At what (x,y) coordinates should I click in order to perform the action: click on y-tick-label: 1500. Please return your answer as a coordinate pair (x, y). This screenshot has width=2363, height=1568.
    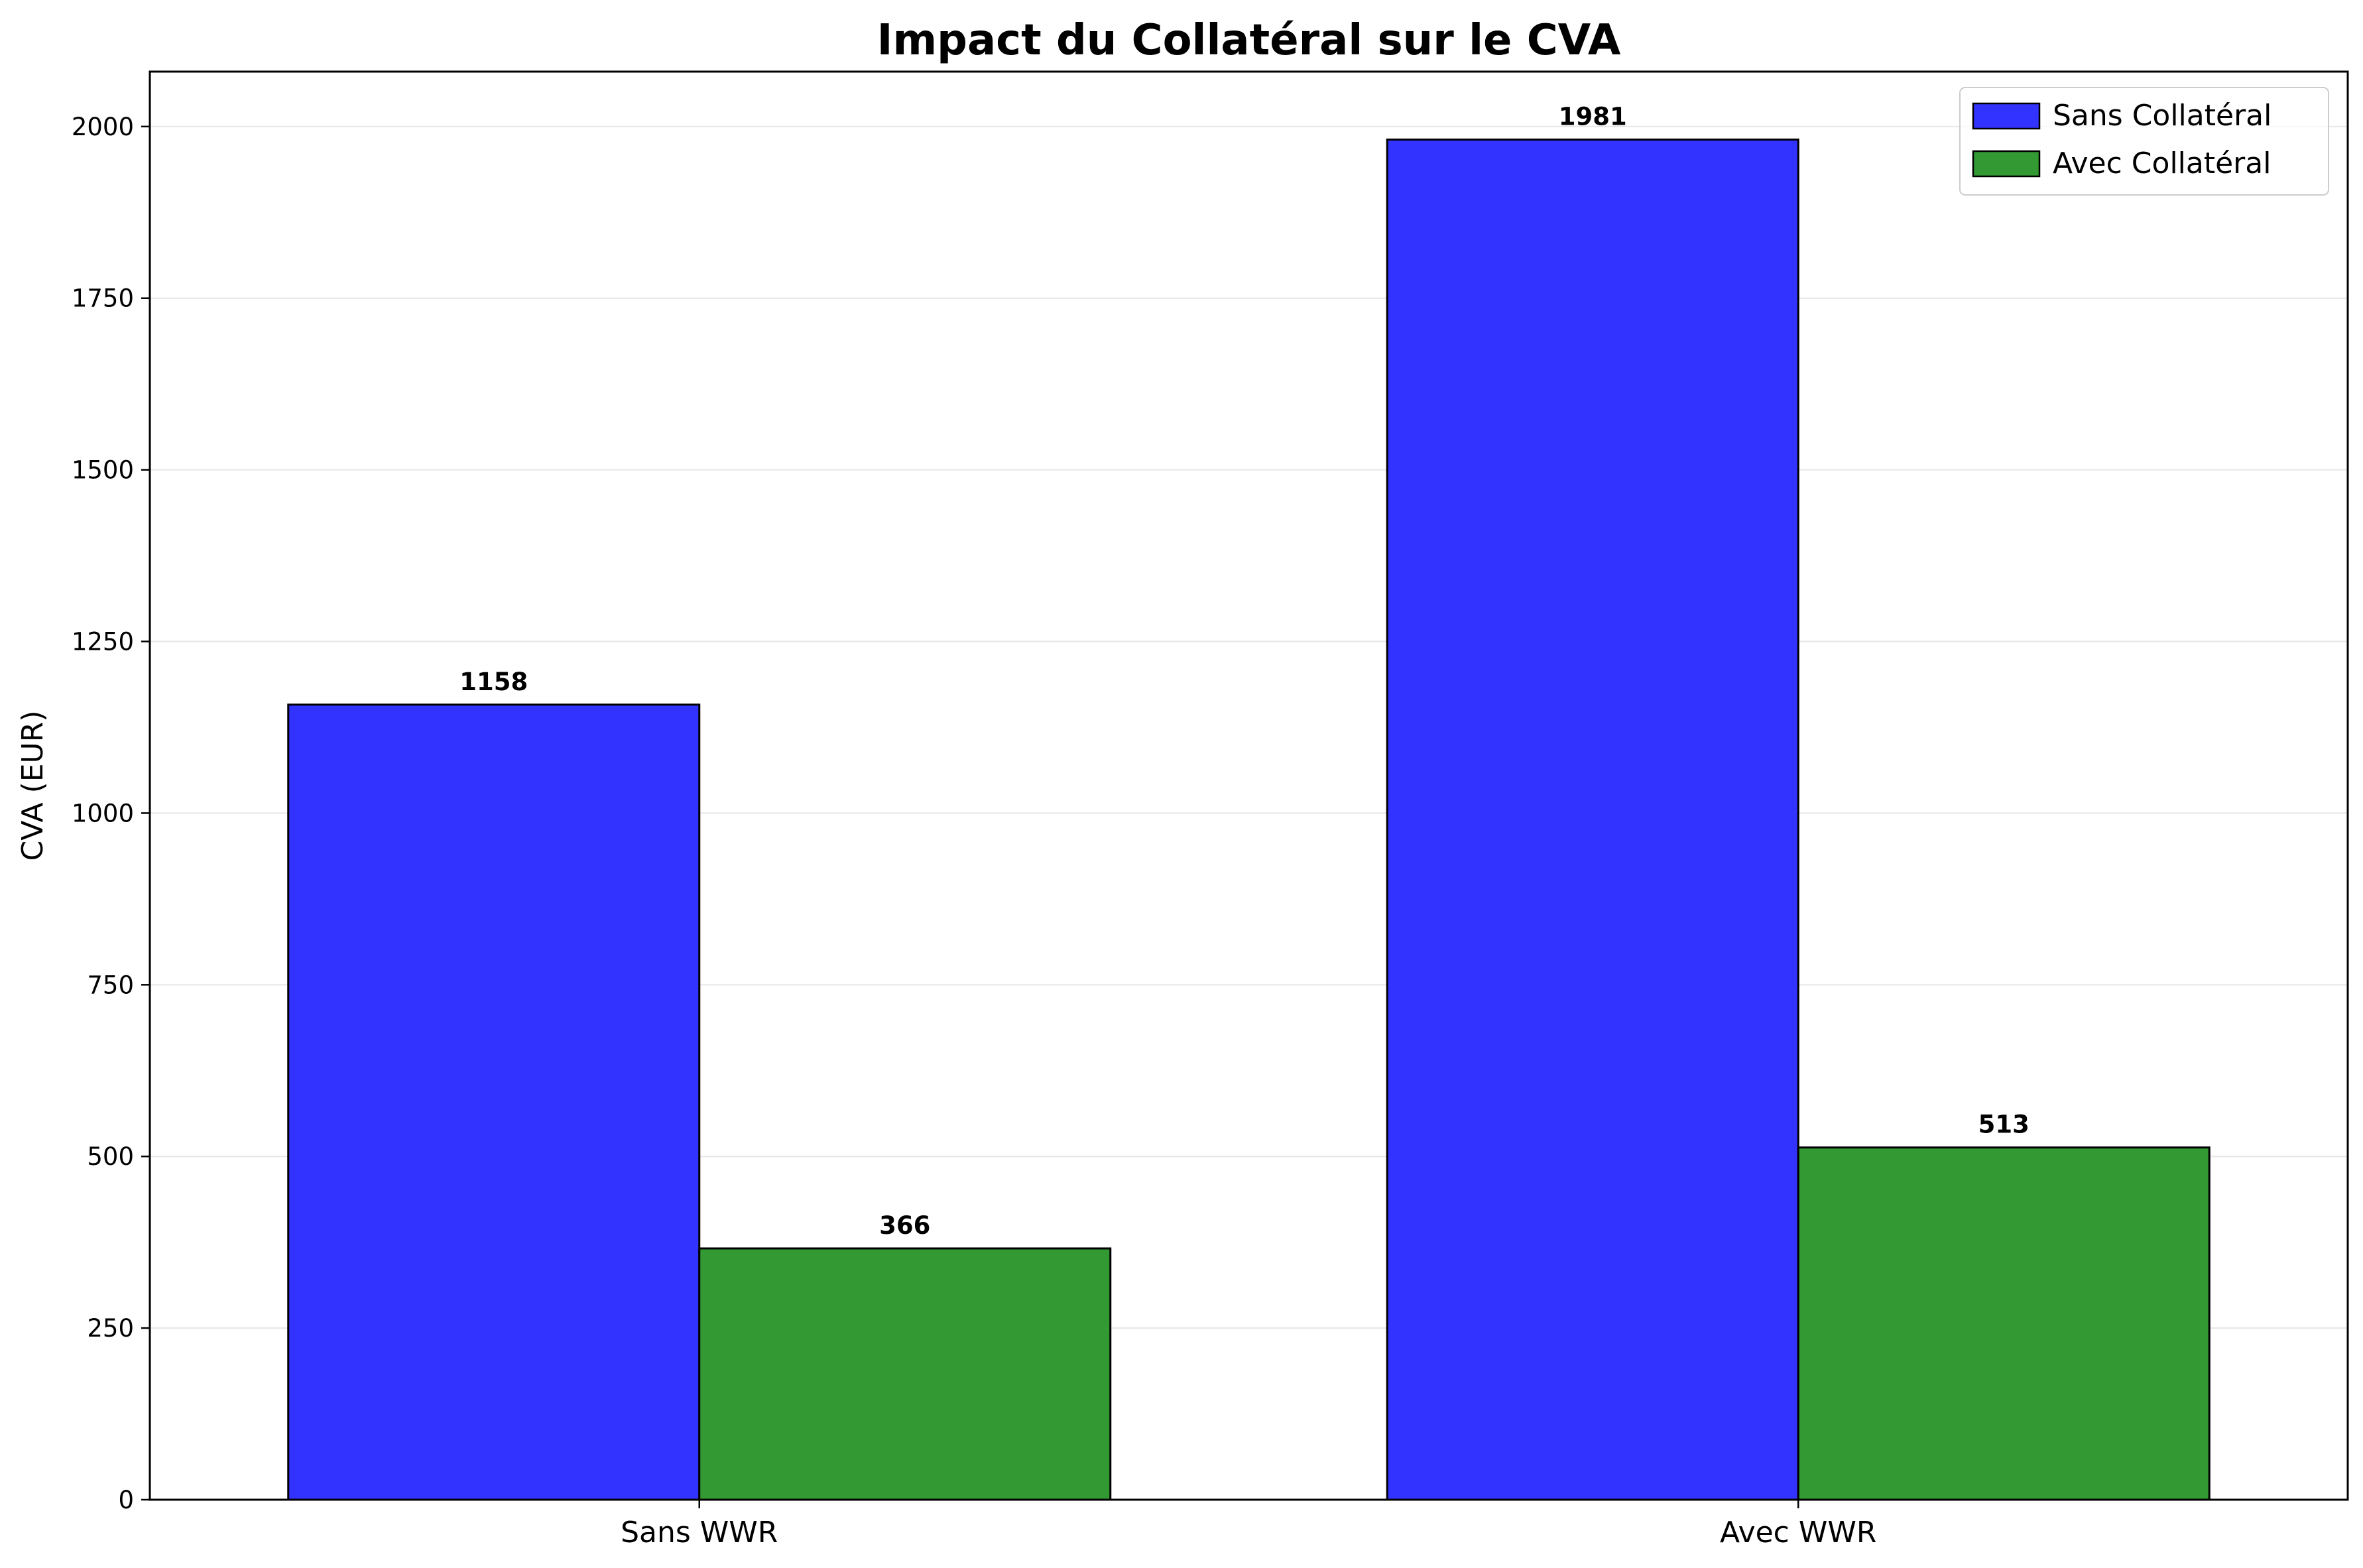
    Looking at the image, I should click on (103, 470).